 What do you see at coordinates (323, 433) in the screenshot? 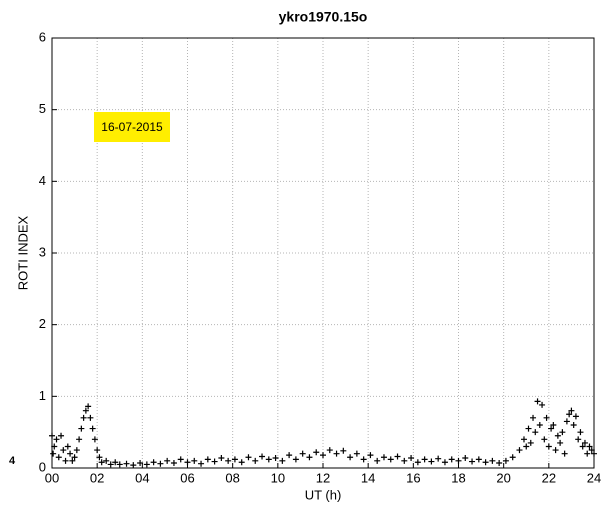
I see `points` at bounding box center [323, 433].